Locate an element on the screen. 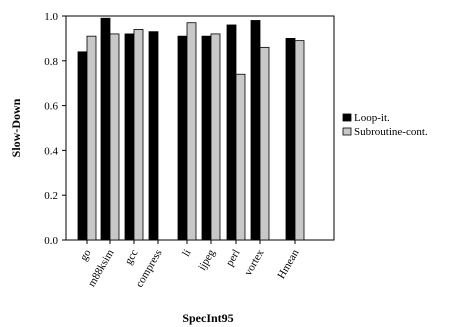  x-tick-label: go is located at coordinates (86, 255).